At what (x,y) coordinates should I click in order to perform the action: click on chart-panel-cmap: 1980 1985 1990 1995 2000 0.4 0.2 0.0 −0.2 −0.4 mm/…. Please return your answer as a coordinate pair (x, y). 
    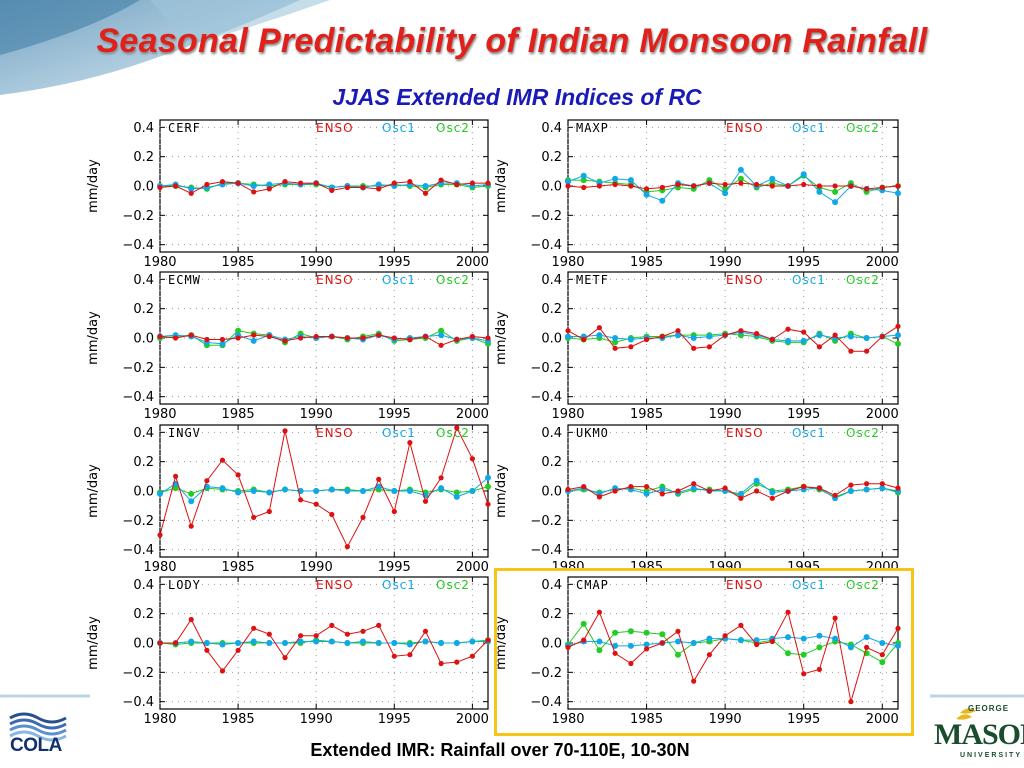
    Looking at the image, I should click on (697, 651).